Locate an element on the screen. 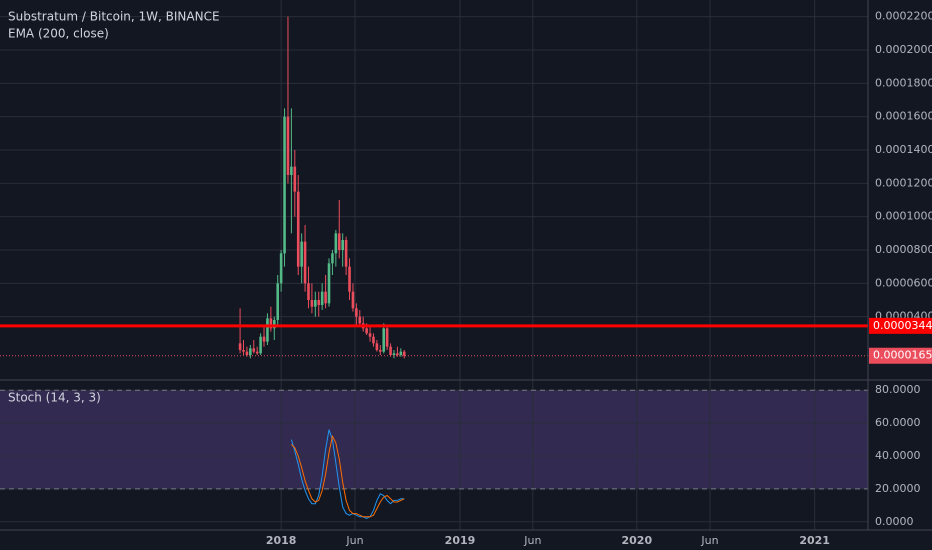 The width and height of the screenshot is (932, 550). stoch-tick-label: 40.0000 is located at coordinates (898, 455).